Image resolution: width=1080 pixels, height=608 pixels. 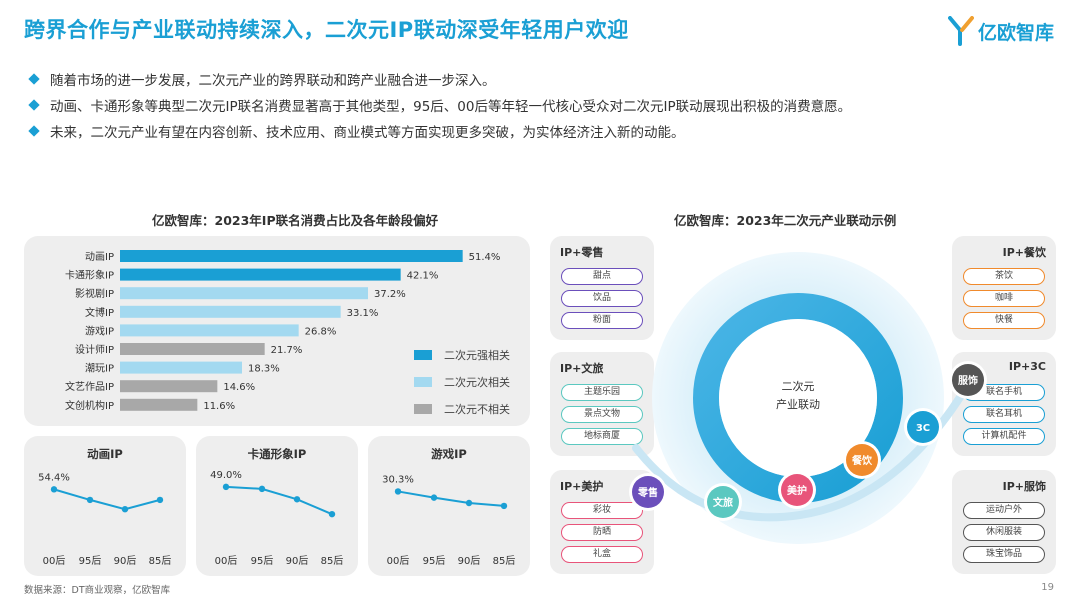 What do you see at coordinates (602, 276) in the screenshot?
I see `category-item: 甜点` at bounding box center [602, 276].